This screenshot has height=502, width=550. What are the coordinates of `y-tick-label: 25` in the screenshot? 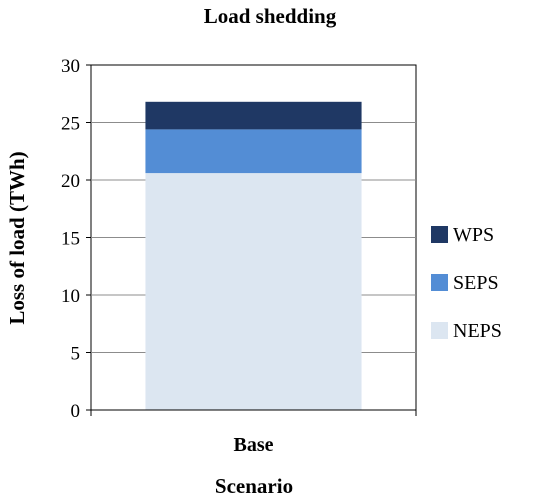 It's located at (70, 124).